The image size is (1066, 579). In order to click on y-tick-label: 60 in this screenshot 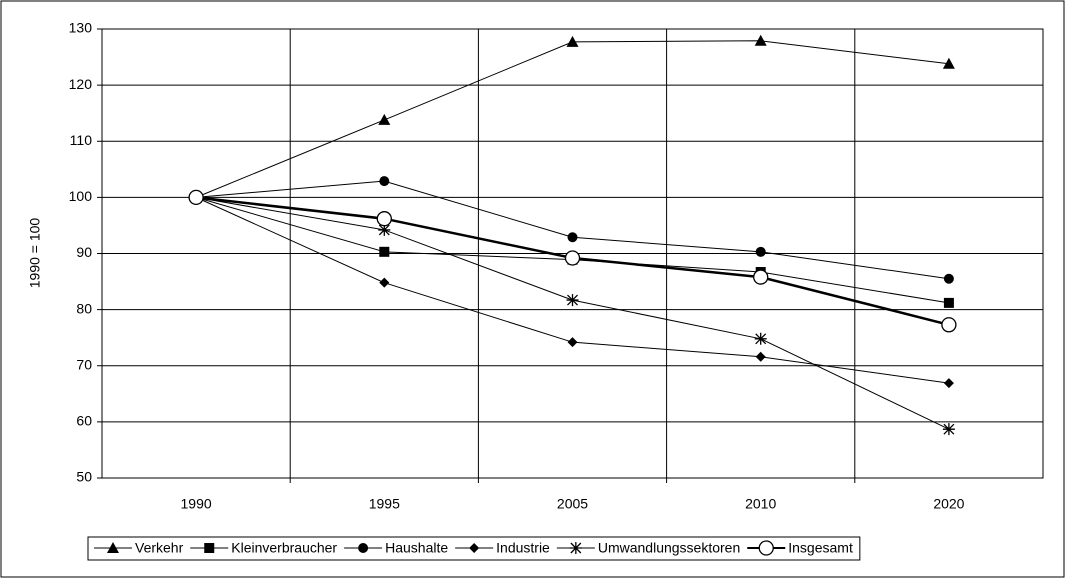, I will do `click(84, 421)`.